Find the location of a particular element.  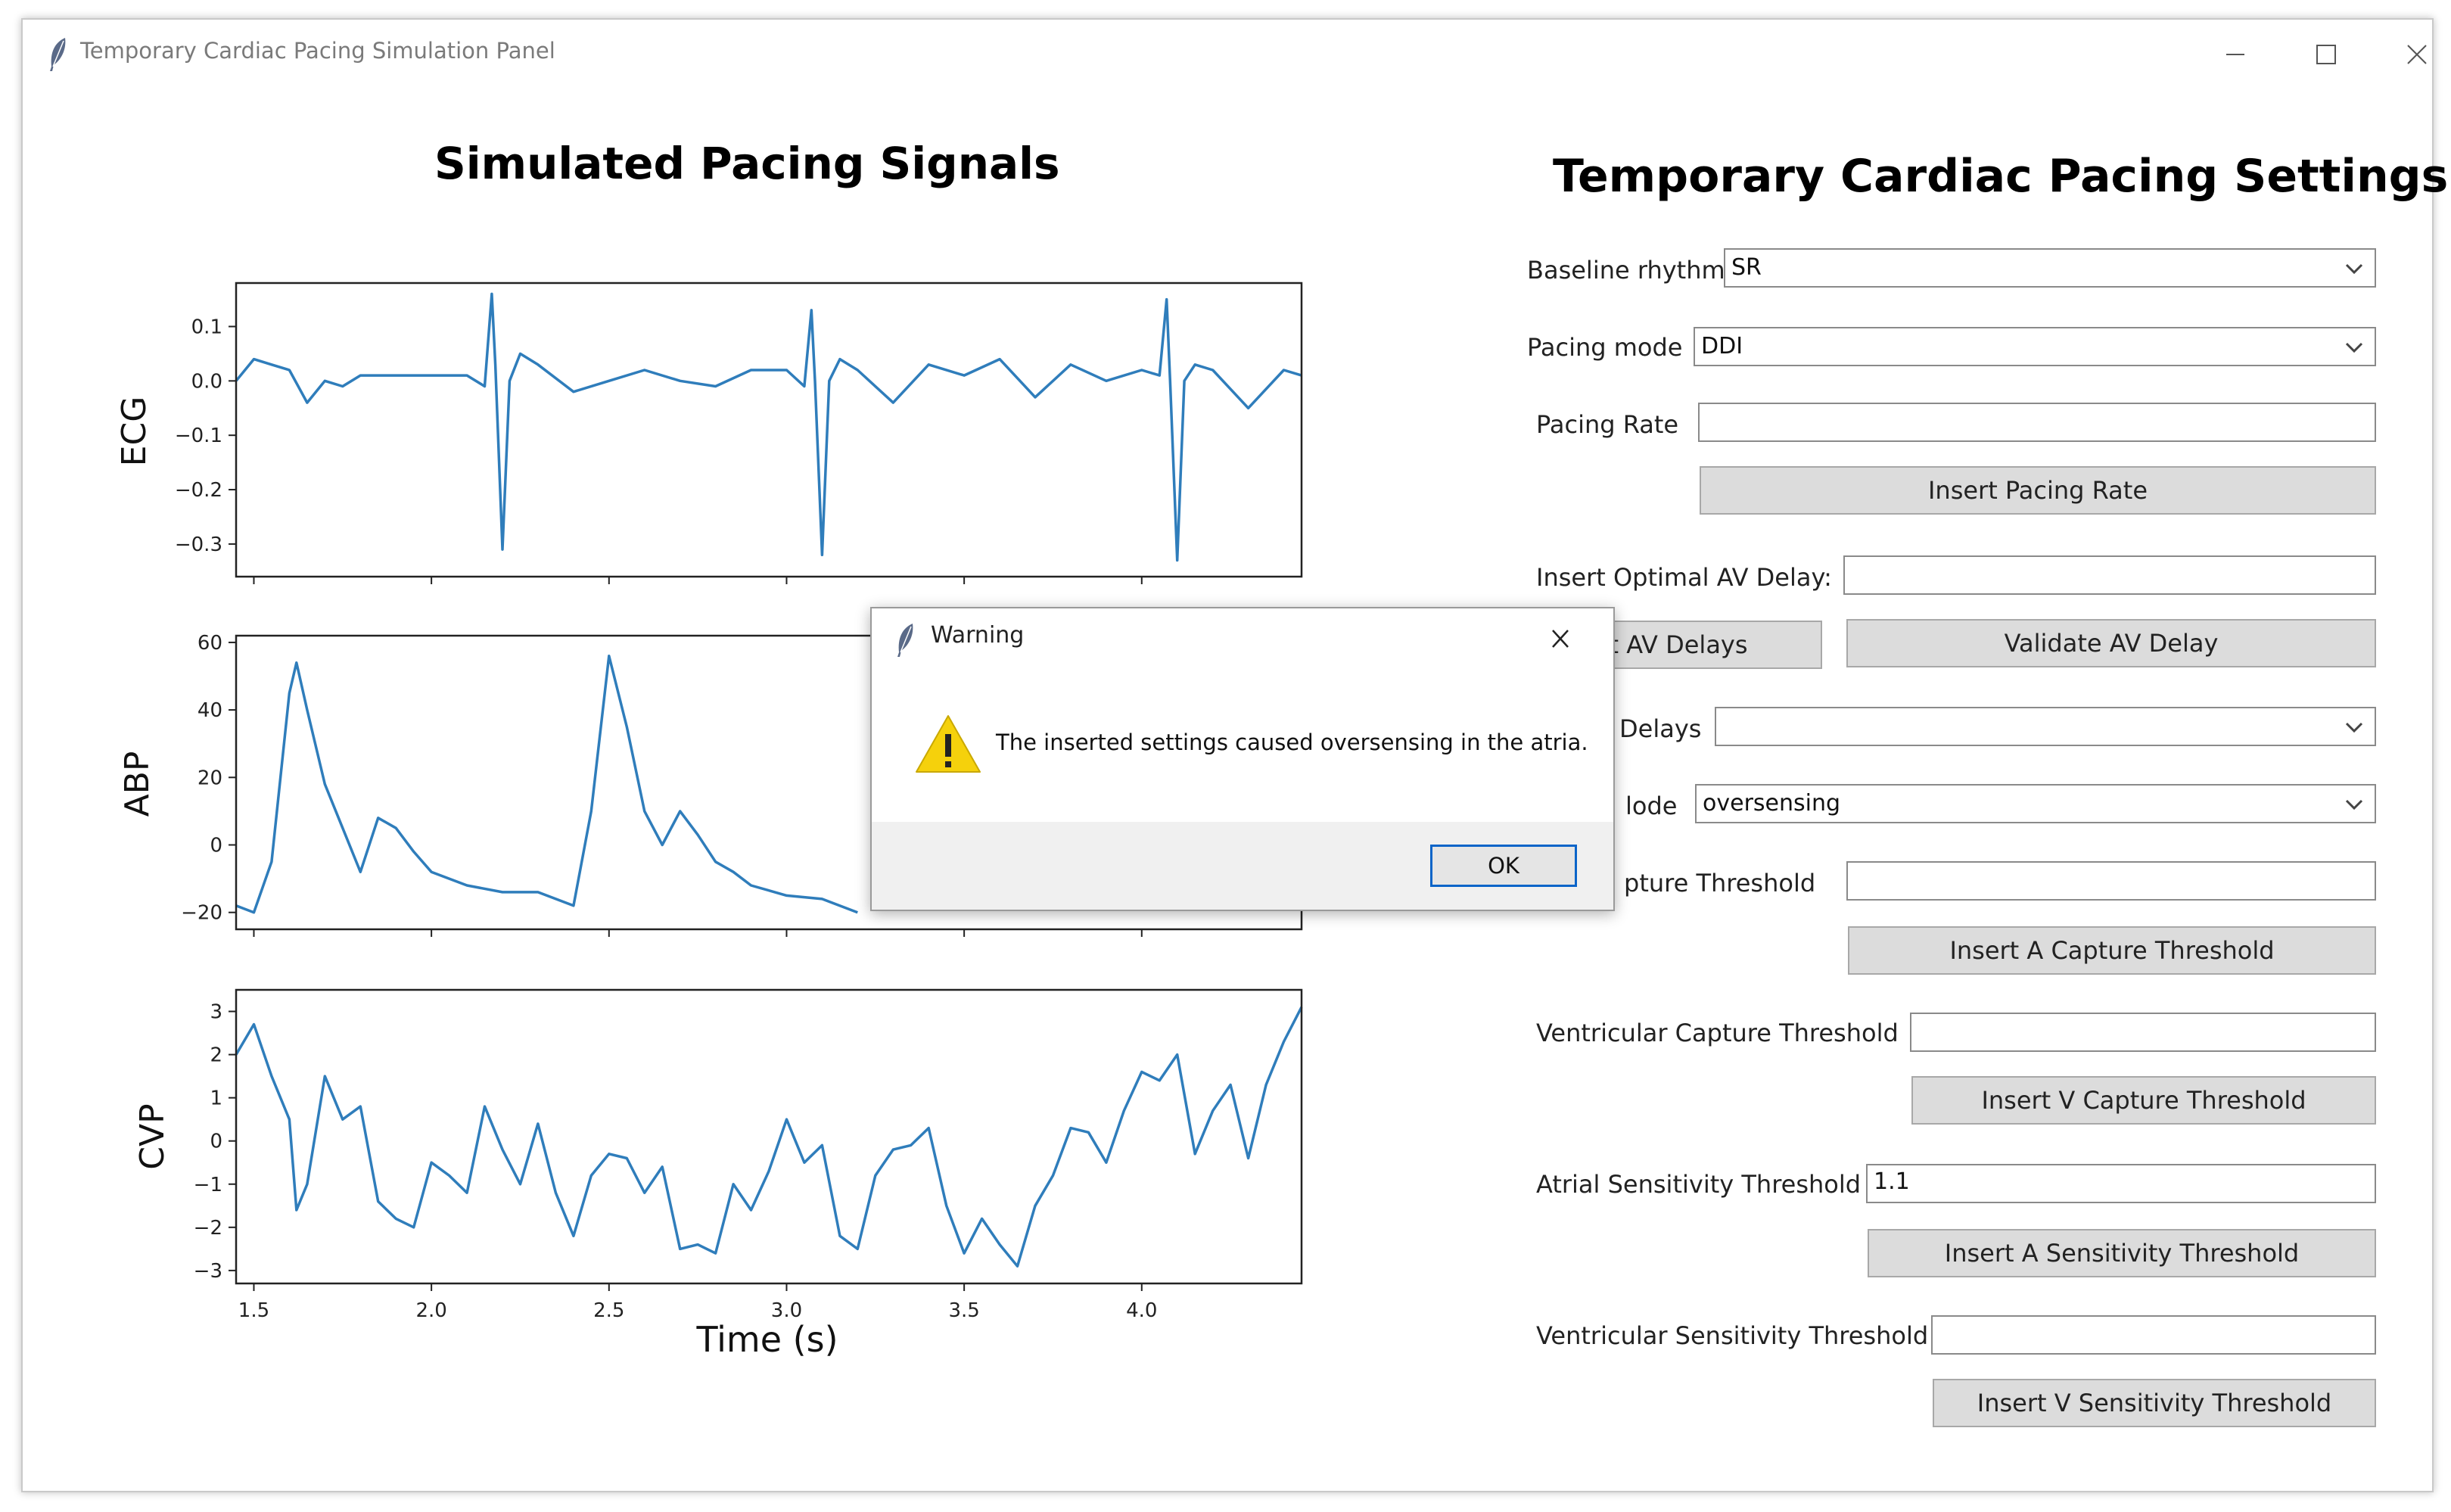

y-tick-label: 0.0 is located at coordinates (207, 381).